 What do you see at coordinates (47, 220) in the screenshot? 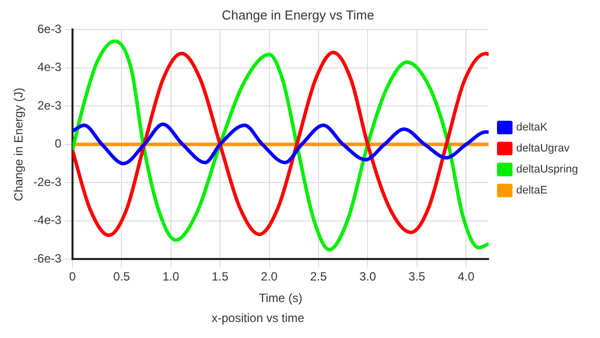
I see `y-tick-label: -4e-3` at bounding box center [47, 220].